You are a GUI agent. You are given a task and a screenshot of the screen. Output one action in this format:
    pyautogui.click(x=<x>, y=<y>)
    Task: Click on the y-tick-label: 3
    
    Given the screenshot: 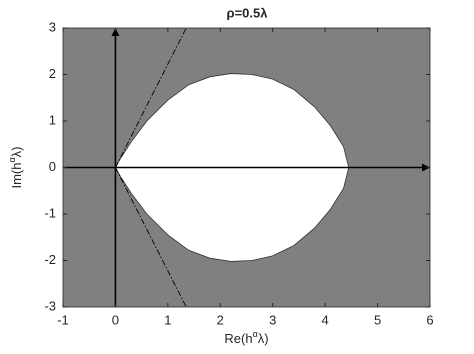 What is the action you would take?
    pyautogui.click(x=52, y=26)
    